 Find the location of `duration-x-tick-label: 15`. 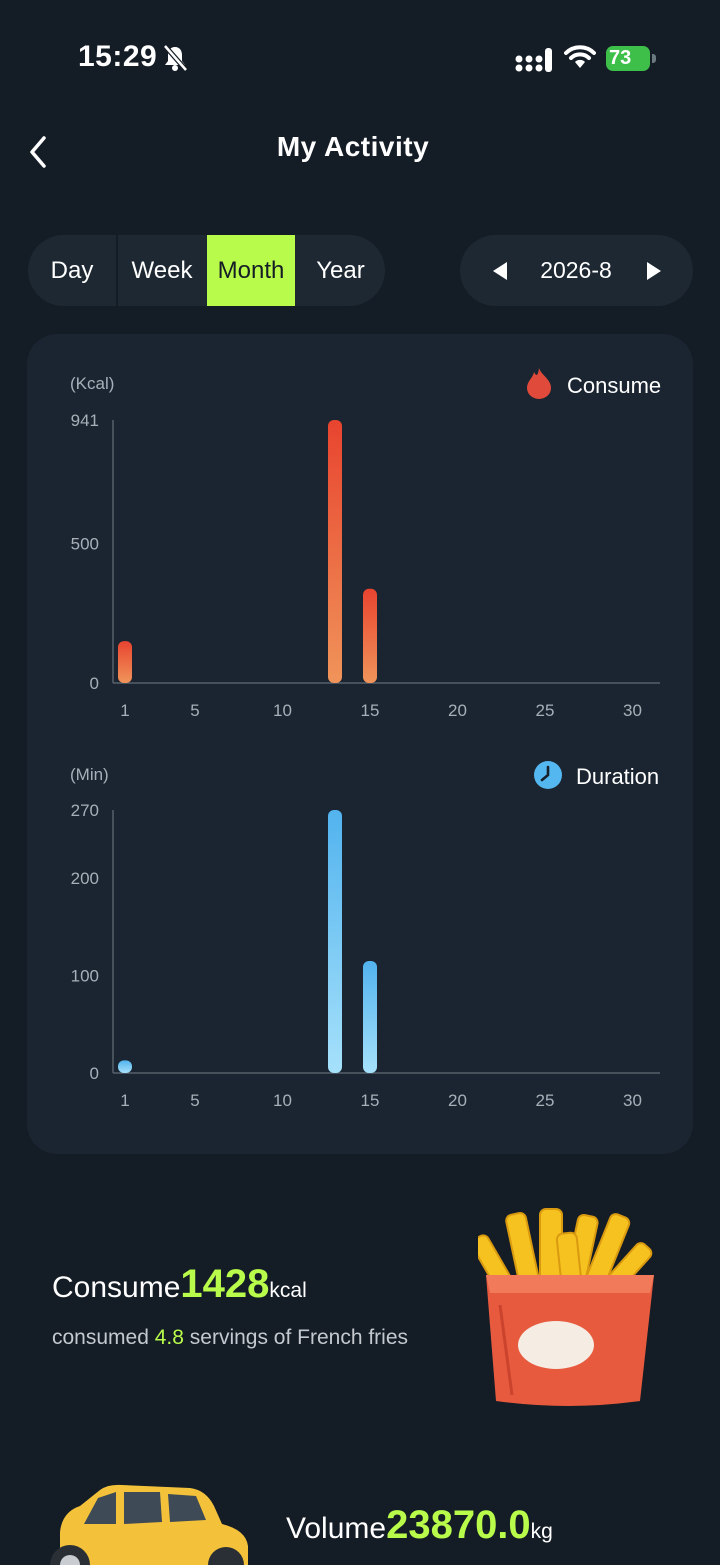

duration-x-tick-label: 15 is located at coordinates (370, 1100).